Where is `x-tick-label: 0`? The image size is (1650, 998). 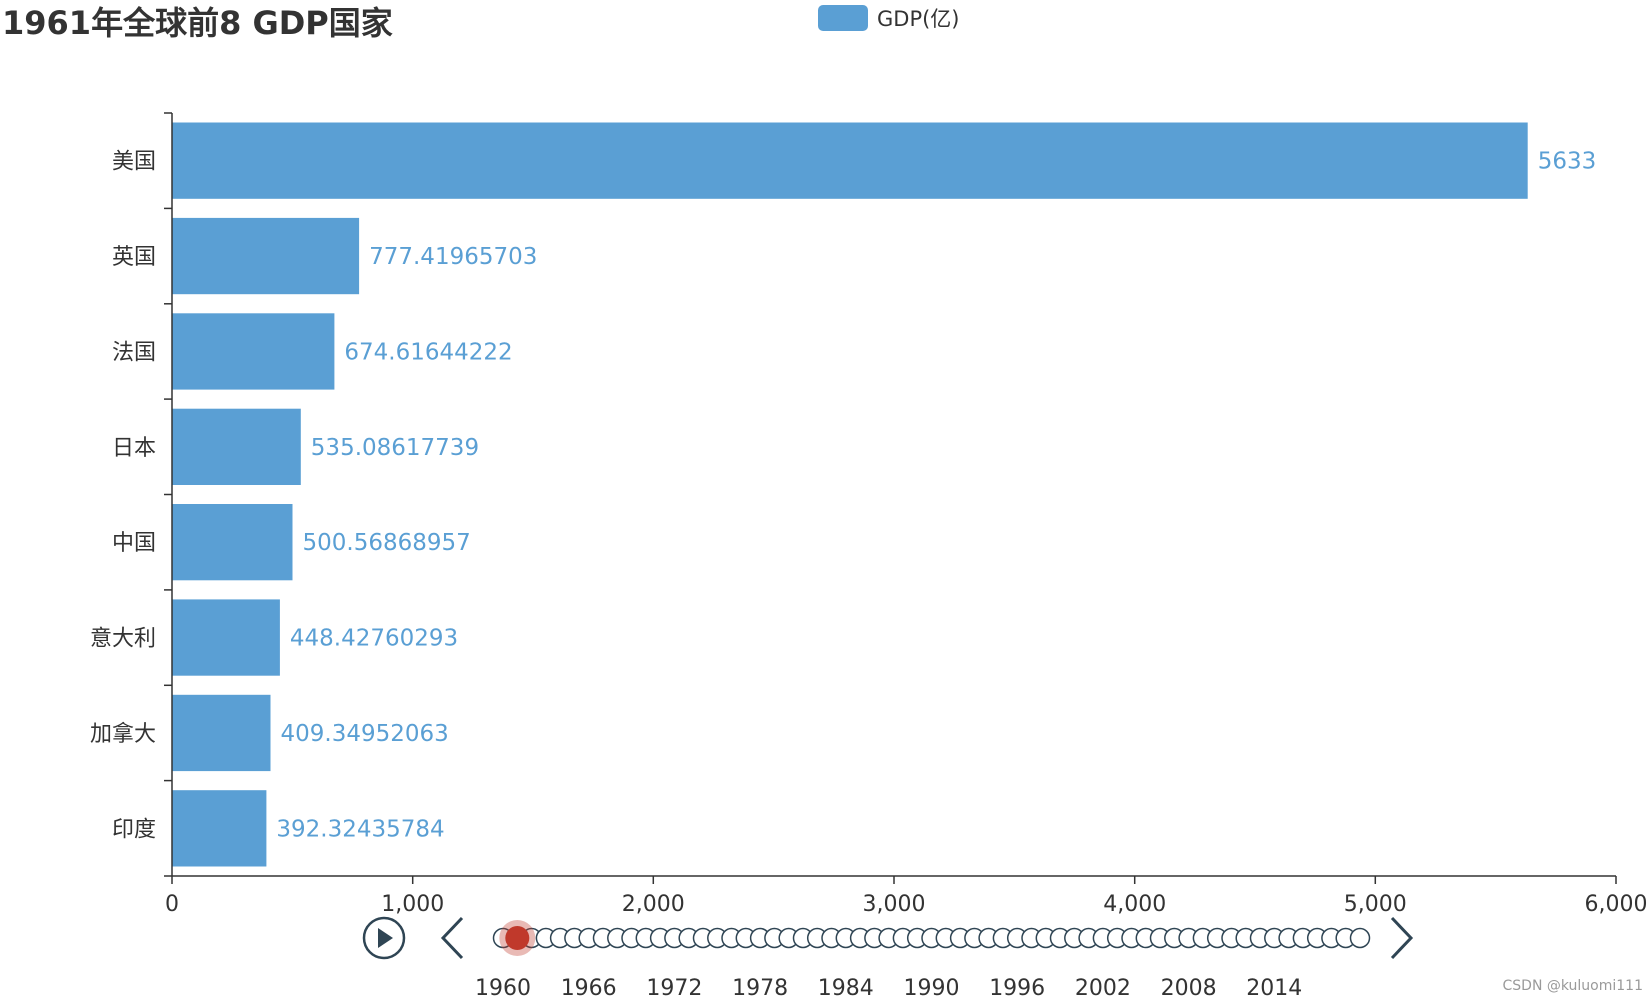
x-tick-label: 0 is located at coordinates (172, 904).